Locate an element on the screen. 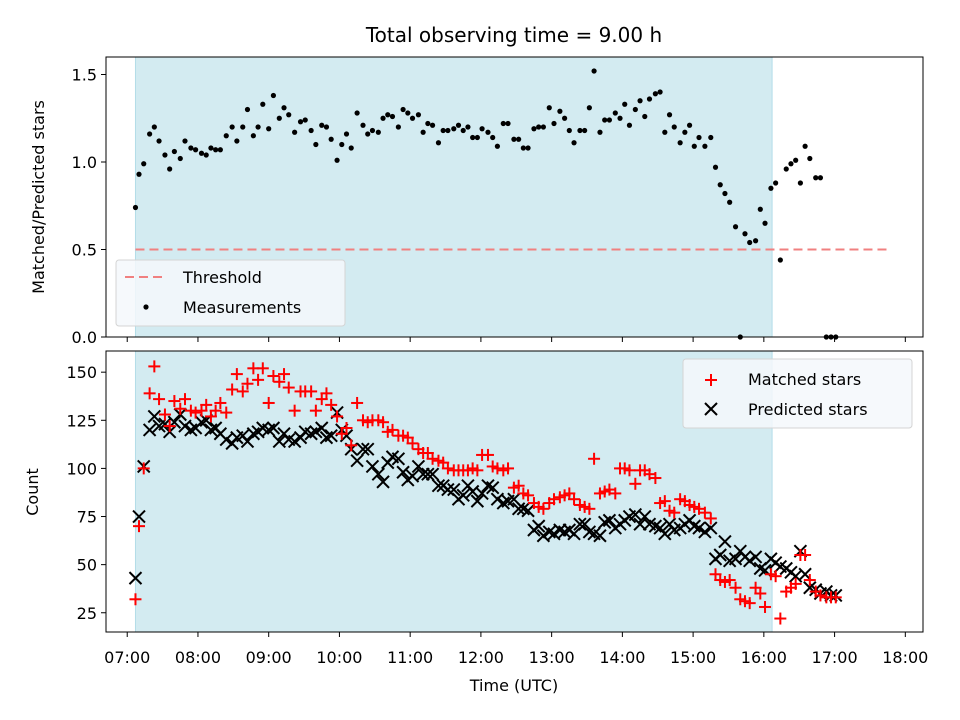 Image resolution: width=960 pixels, height=720 pixels. y-tick-label: 25 is located at coordinates (87, 613).